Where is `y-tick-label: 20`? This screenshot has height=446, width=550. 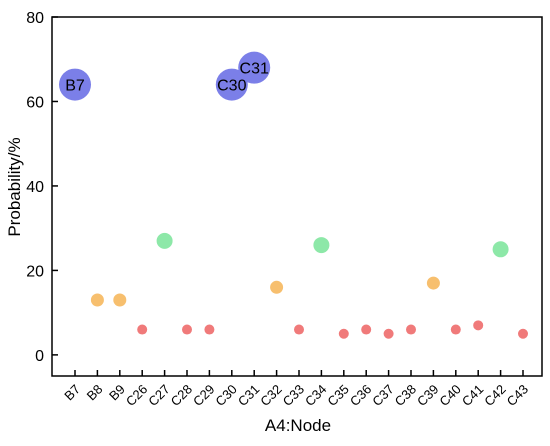 y-tick-label: 20 is located at coordinates (35, 271).